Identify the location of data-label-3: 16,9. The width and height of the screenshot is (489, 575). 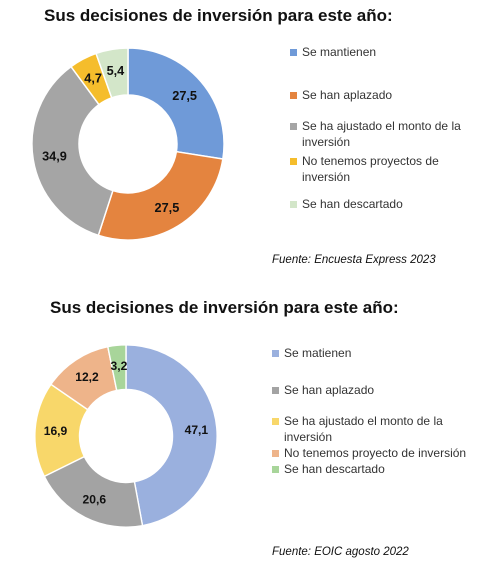
(56, 431).